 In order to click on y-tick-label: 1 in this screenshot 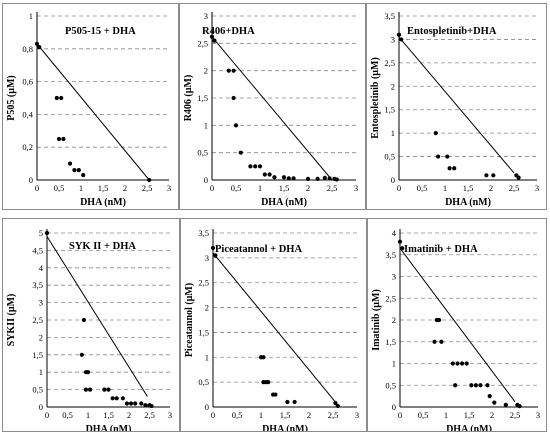, I will do `click(393, 133)`.